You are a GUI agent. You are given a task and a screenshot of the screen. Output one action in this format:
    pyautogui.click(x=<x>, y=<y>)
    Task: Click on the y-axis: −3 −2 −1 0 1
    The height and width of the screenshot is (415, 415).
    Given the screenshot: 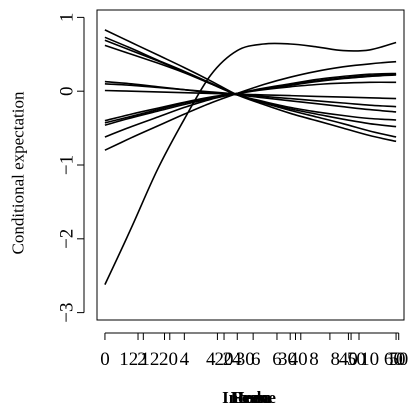 What is the action you would take?
    pyautogui.click(x=71, y=168)
    